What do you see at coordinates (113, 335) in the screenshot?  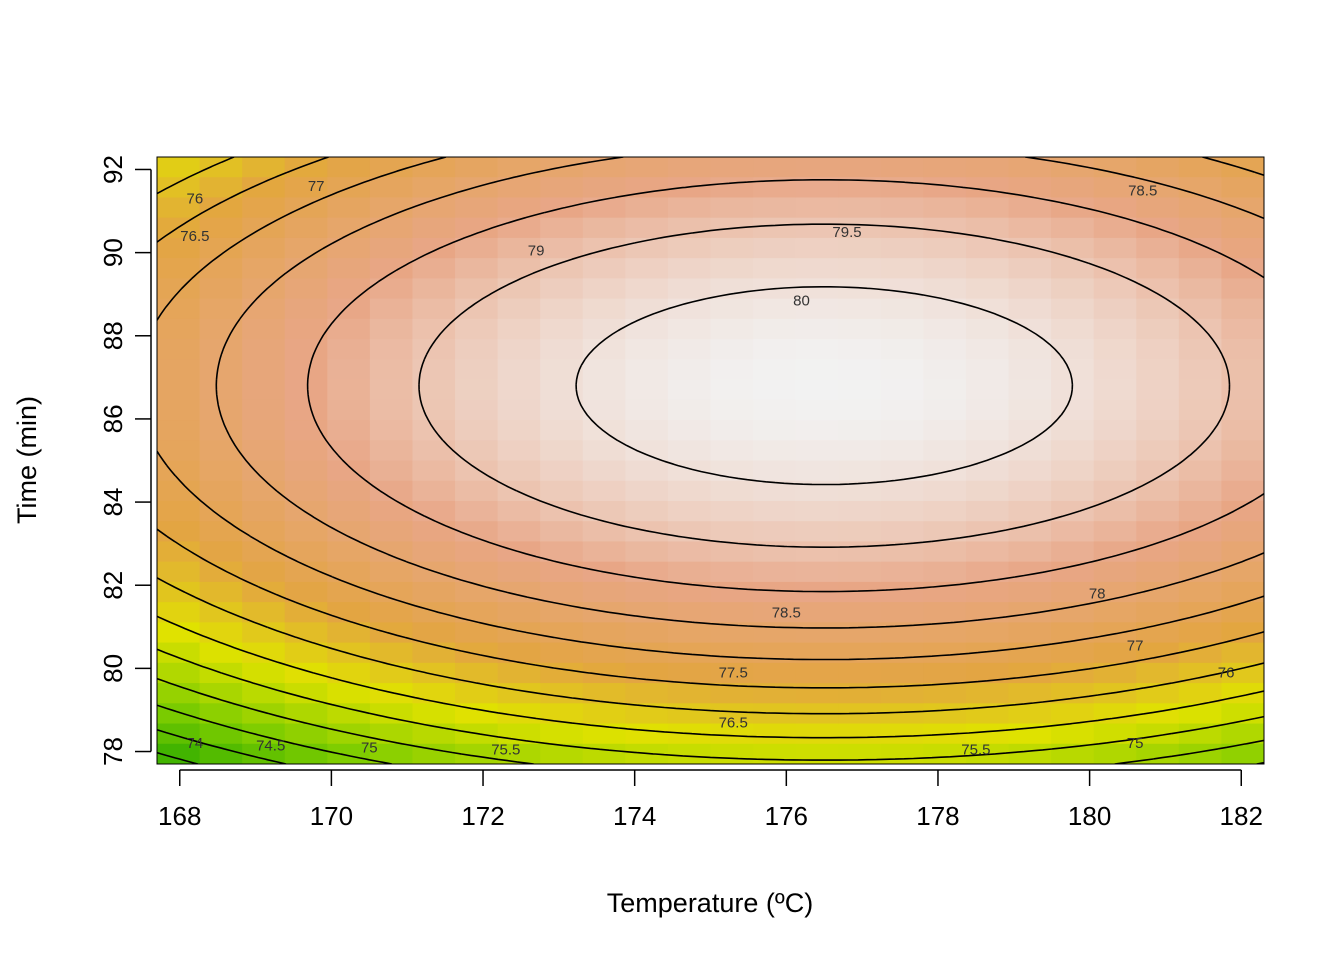 I see `y-tick-label: 88` at bounding box center [113, 335].